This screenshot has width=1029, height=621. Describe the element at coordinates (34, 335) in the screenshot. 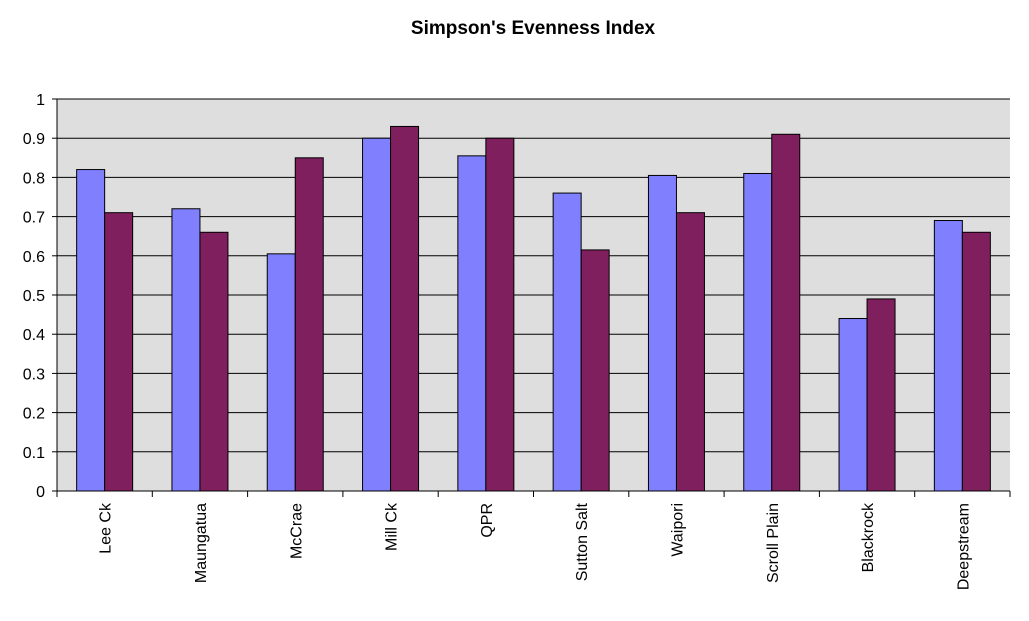

I see `y-tick-label: 0.4` at that location.